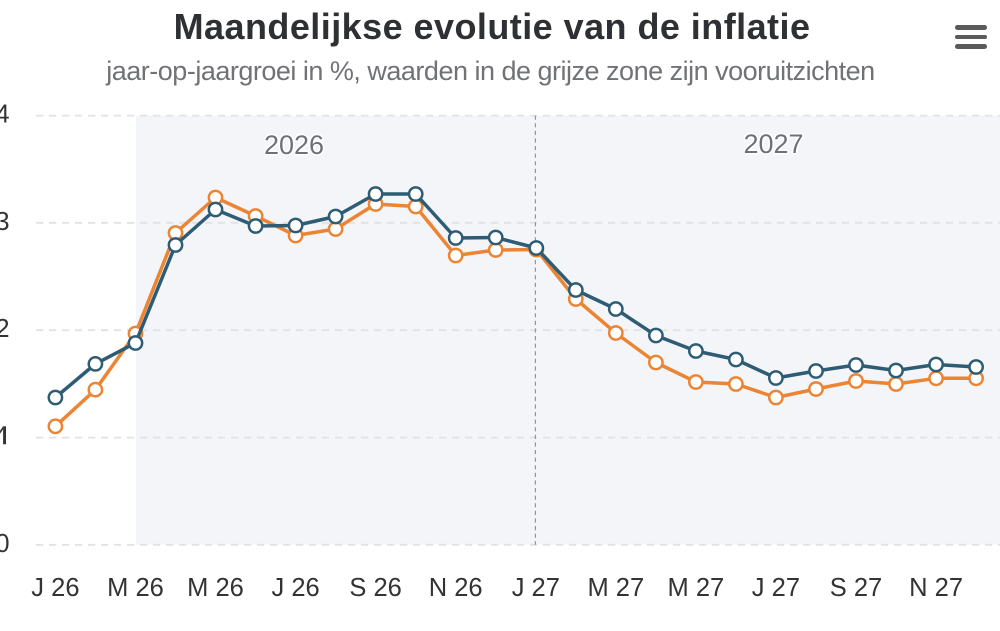 This screenshot has height=631, width=1000. I want to click on svg-text: 2, so click(5, 329).